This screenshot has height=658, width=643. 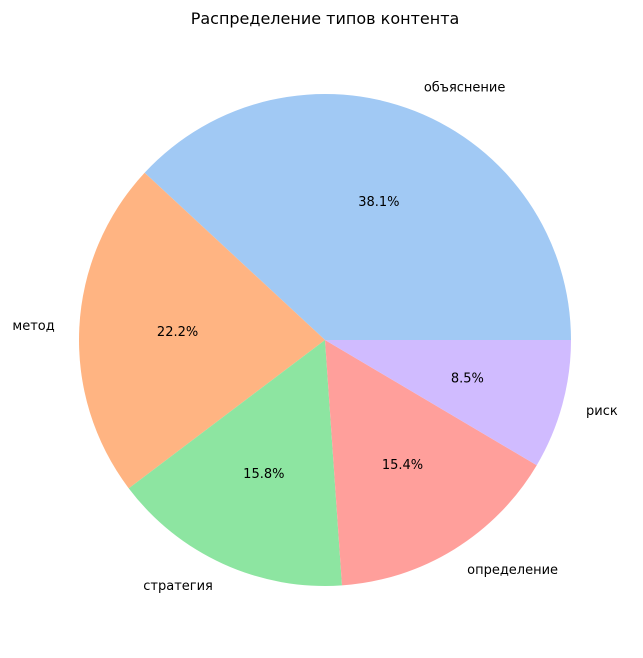 I want to click on slice-label-1: метод, so click(x=33, y=326).